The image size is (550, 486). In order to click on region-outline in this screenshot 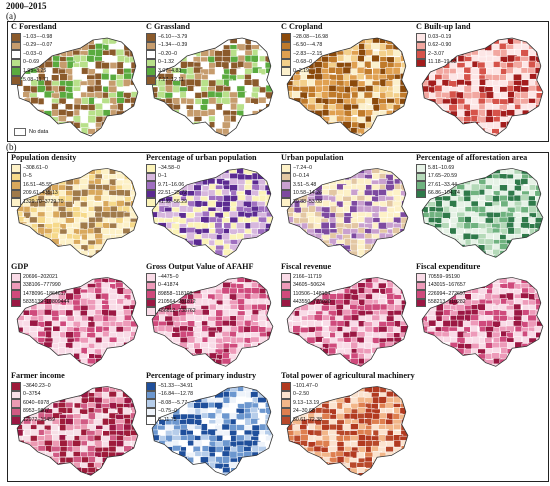, I will do `click(347, 213)`.